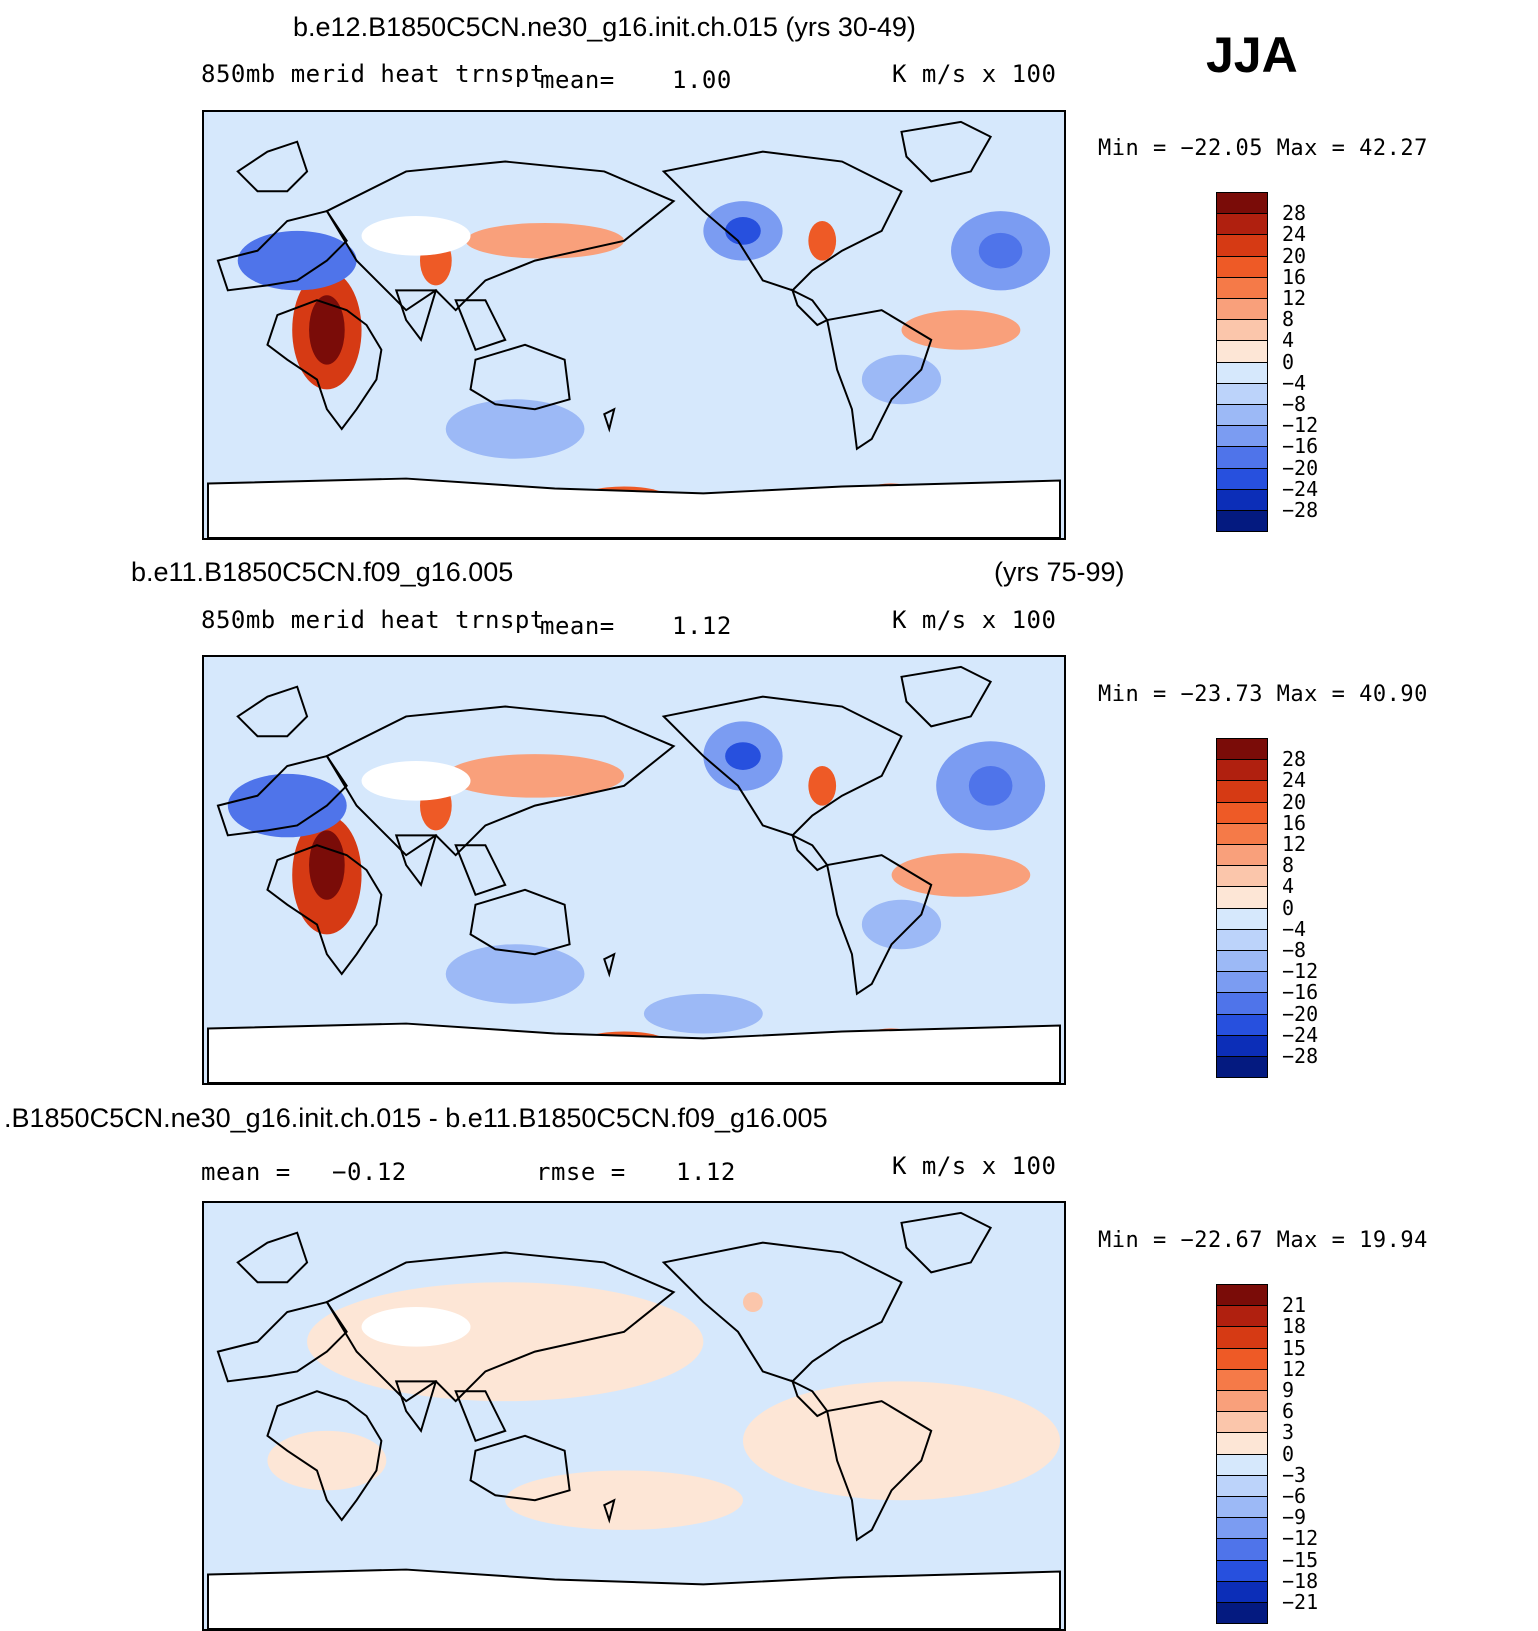 The height and width of the screenshot is (1631, 1538). What do you see at coordinates (634, 1416) in the screenshot?
I see `panel-3-map` at bounding box center [634, 1416].